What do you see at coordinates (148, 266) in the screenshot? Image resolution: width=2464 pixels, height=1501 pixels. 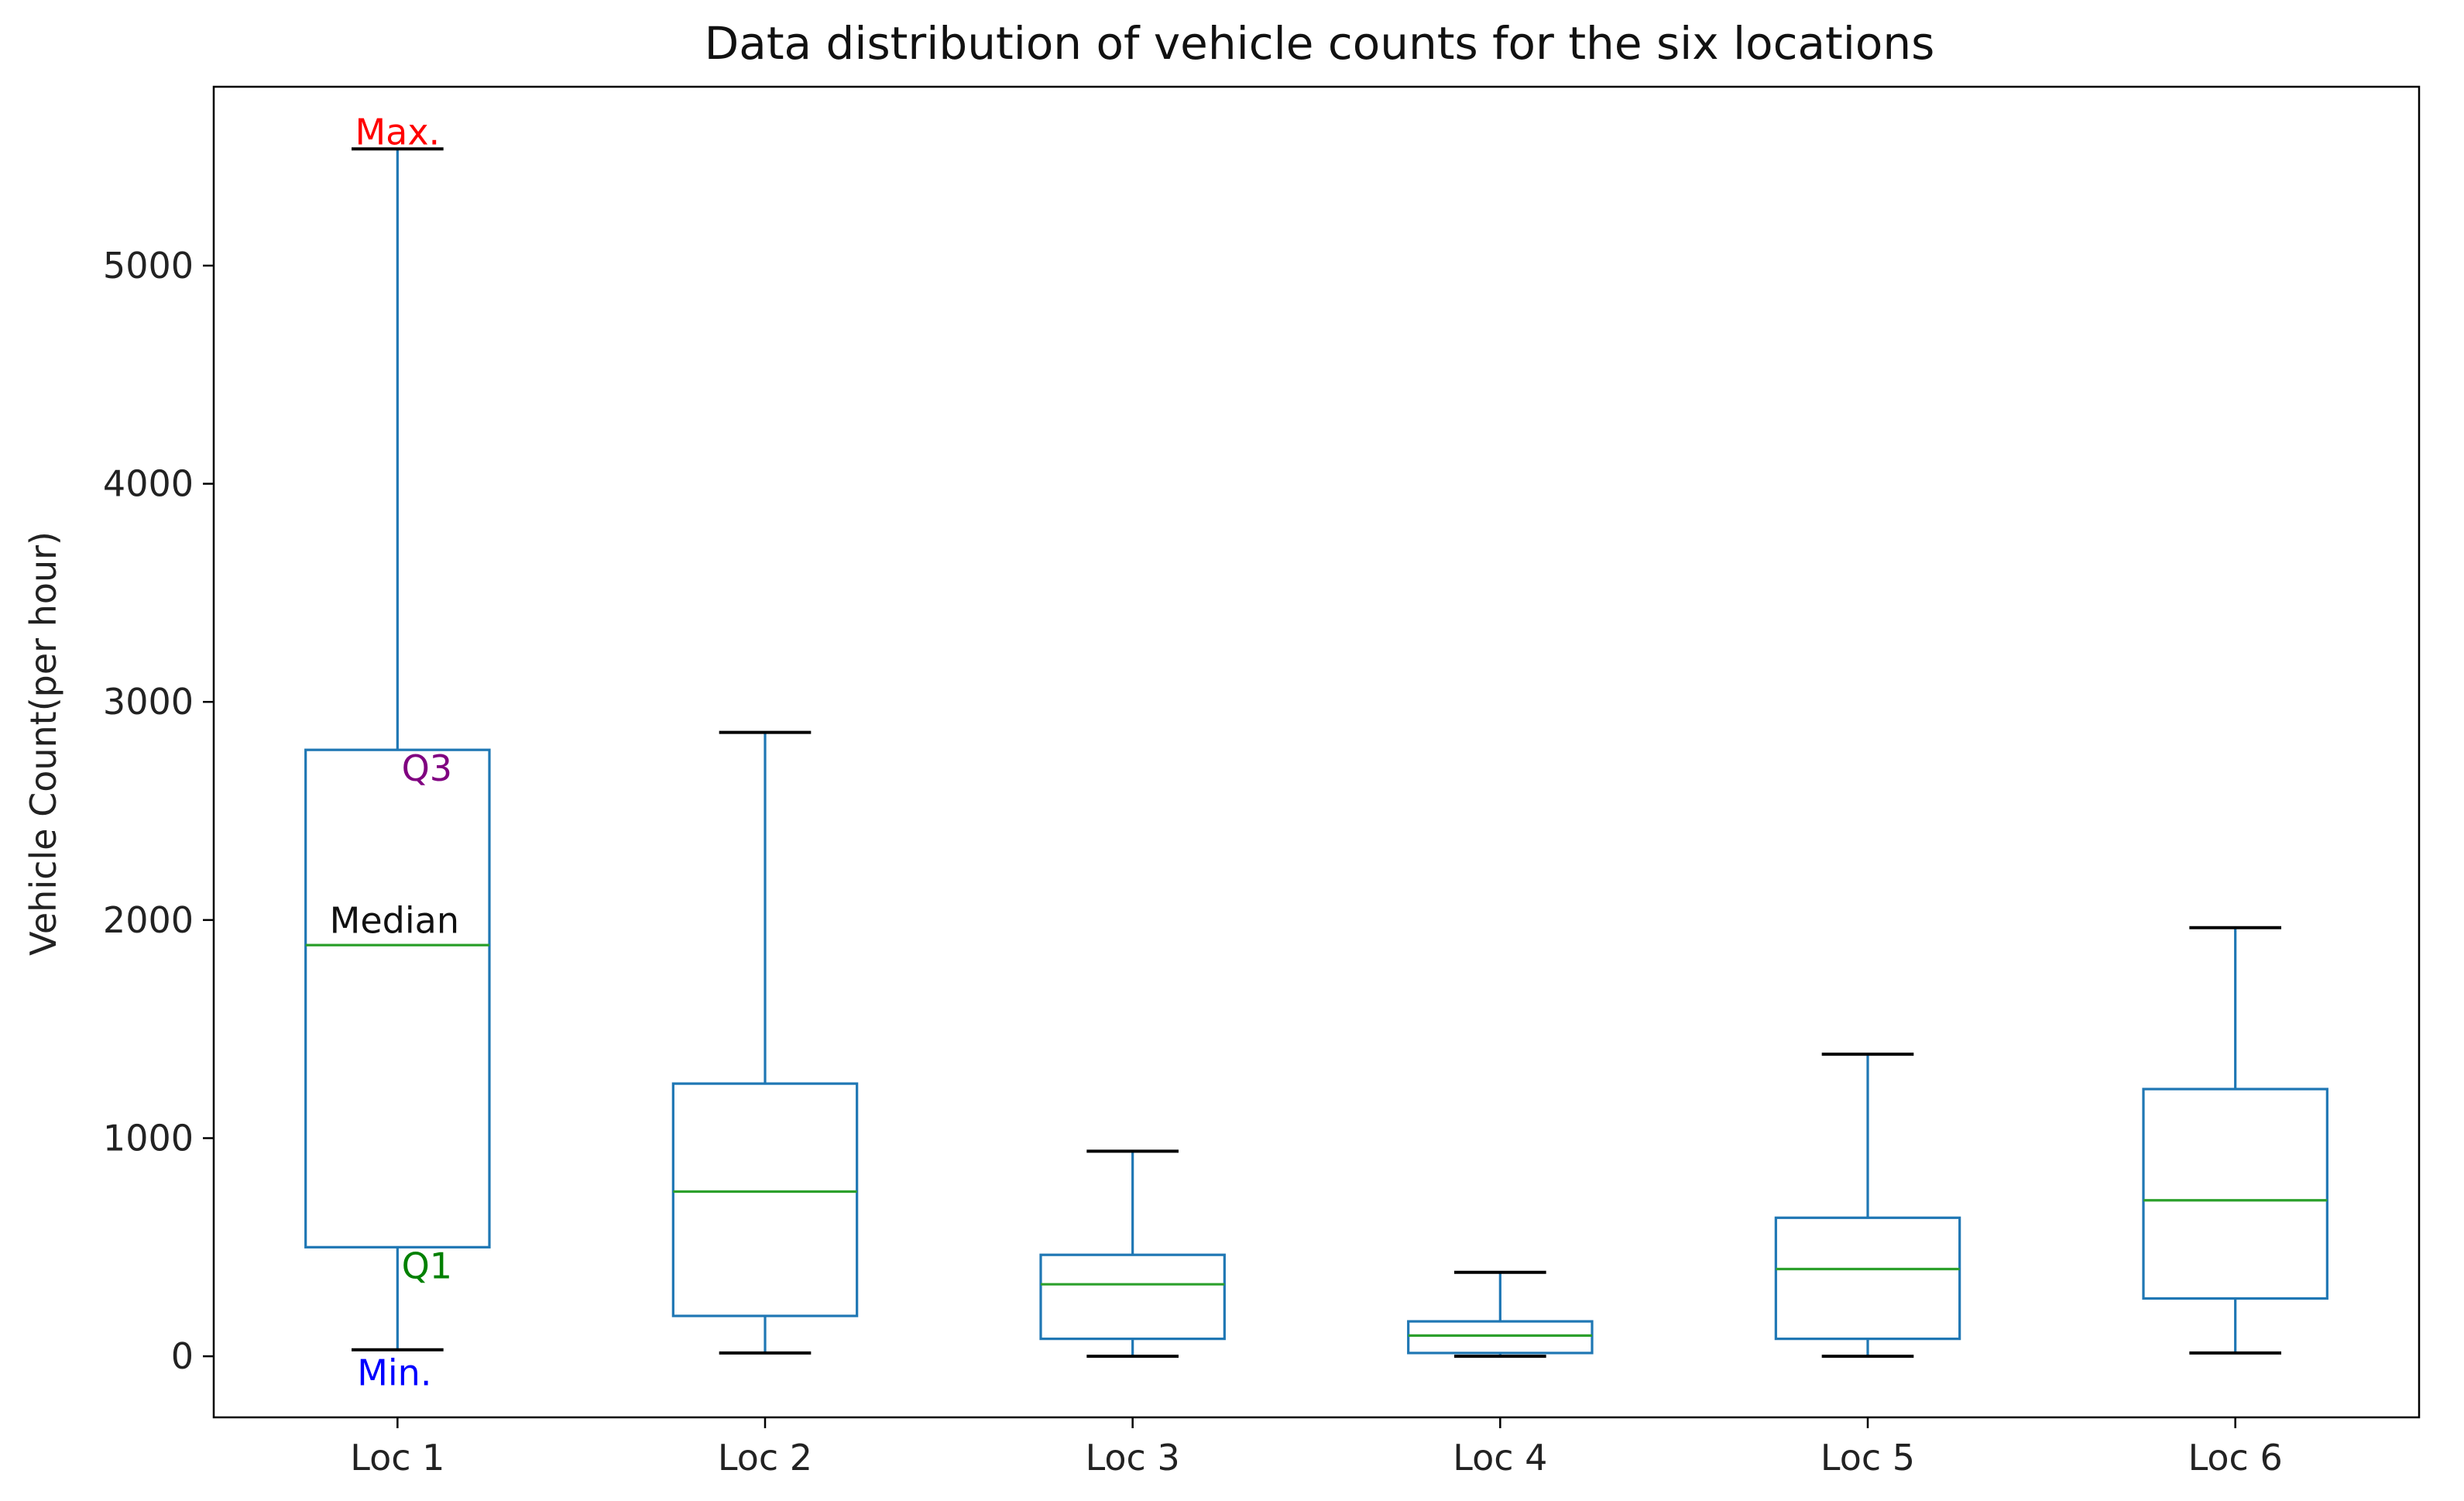 I see `y-tick-label: 5000` at bounding box center [148, 266].